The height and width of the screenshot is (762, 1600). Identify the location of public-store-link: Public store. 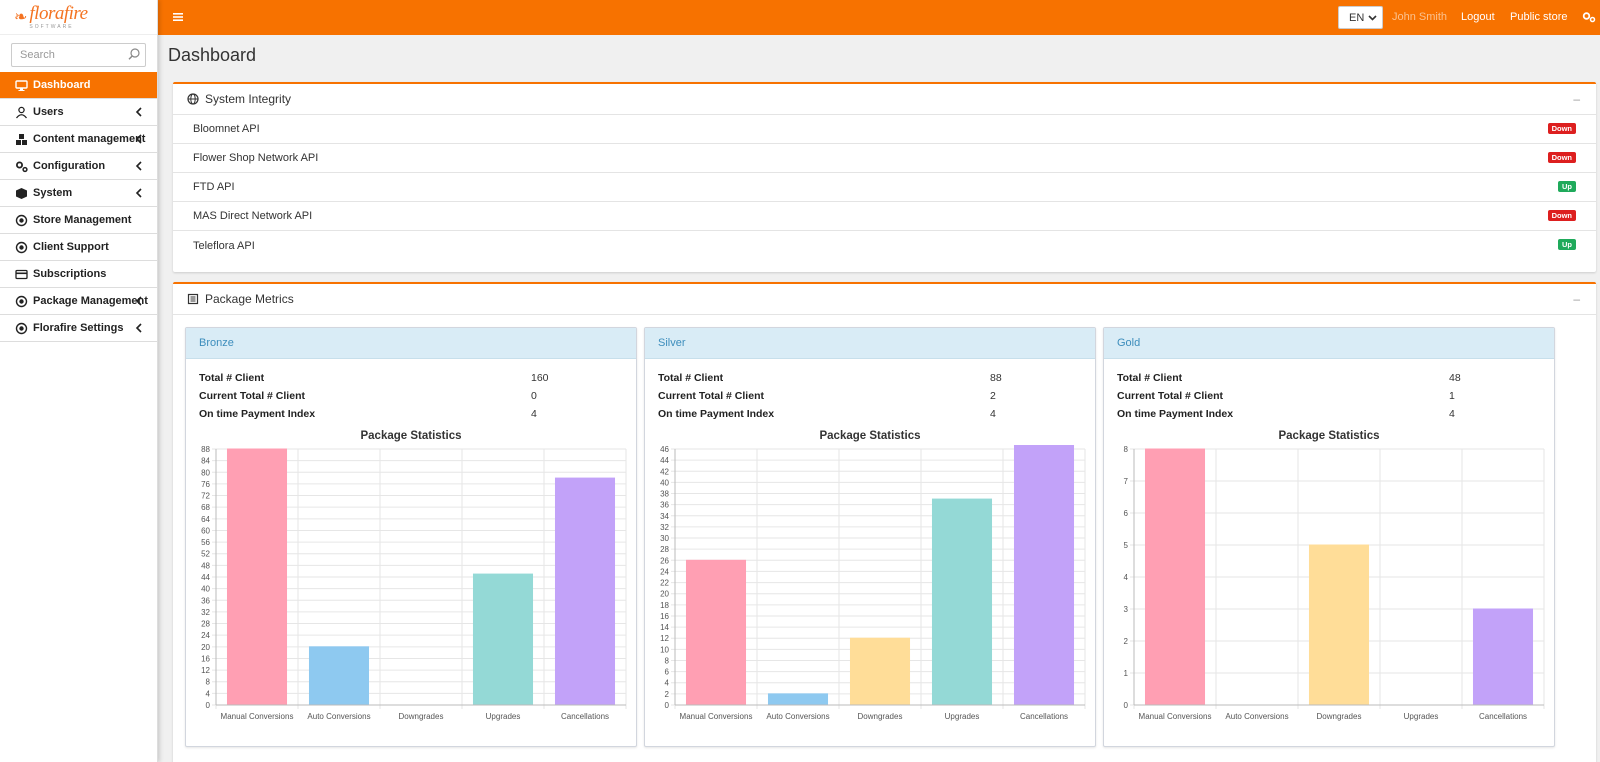
(1539, 17).